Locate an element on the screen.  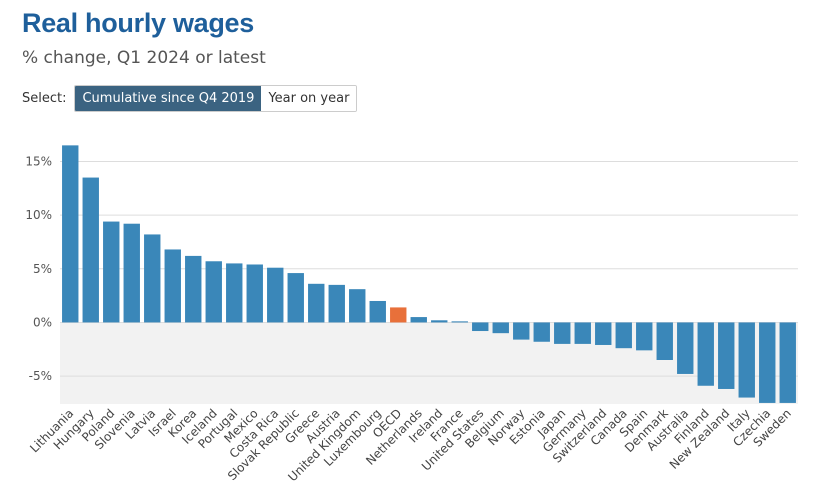
y-tick-label: 0% is located at coordinates (42, 322).